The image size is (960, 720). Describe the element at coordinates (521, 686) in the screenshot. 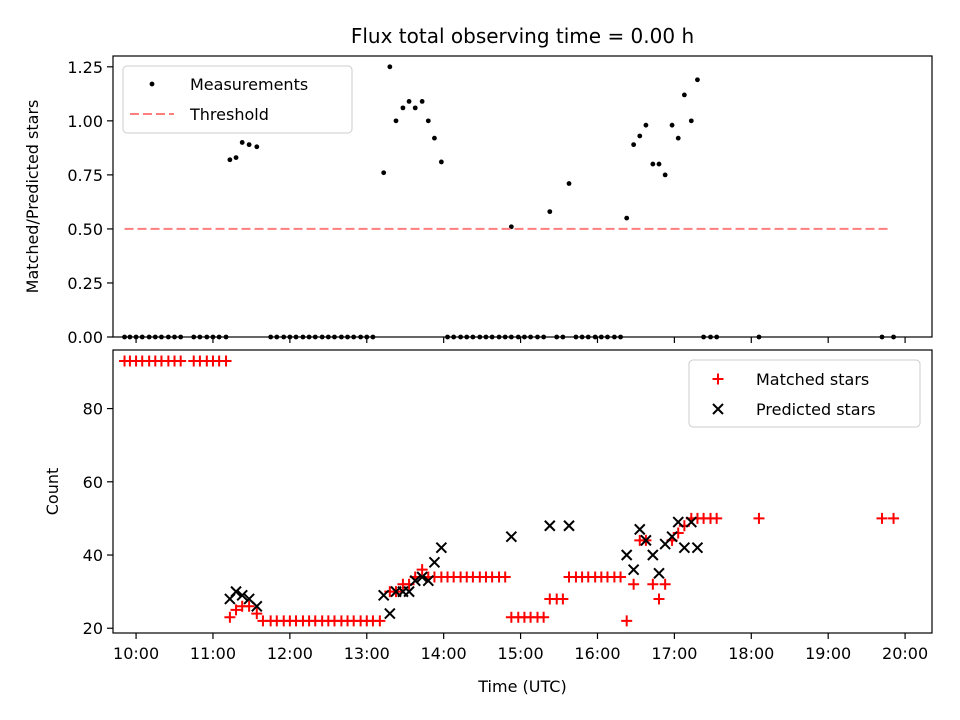

I see `x-axis-label: Time (UTC)` at that location.